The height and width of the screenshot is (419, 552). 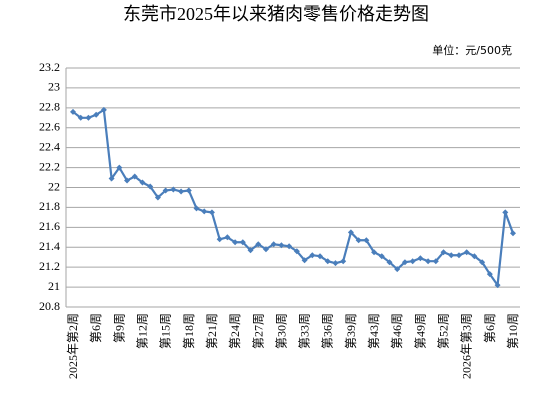 What do you see at coordinates (142, 331) in the screenshot?
I see `x-tick-label: 第12周` at bounding box center [142, 331].